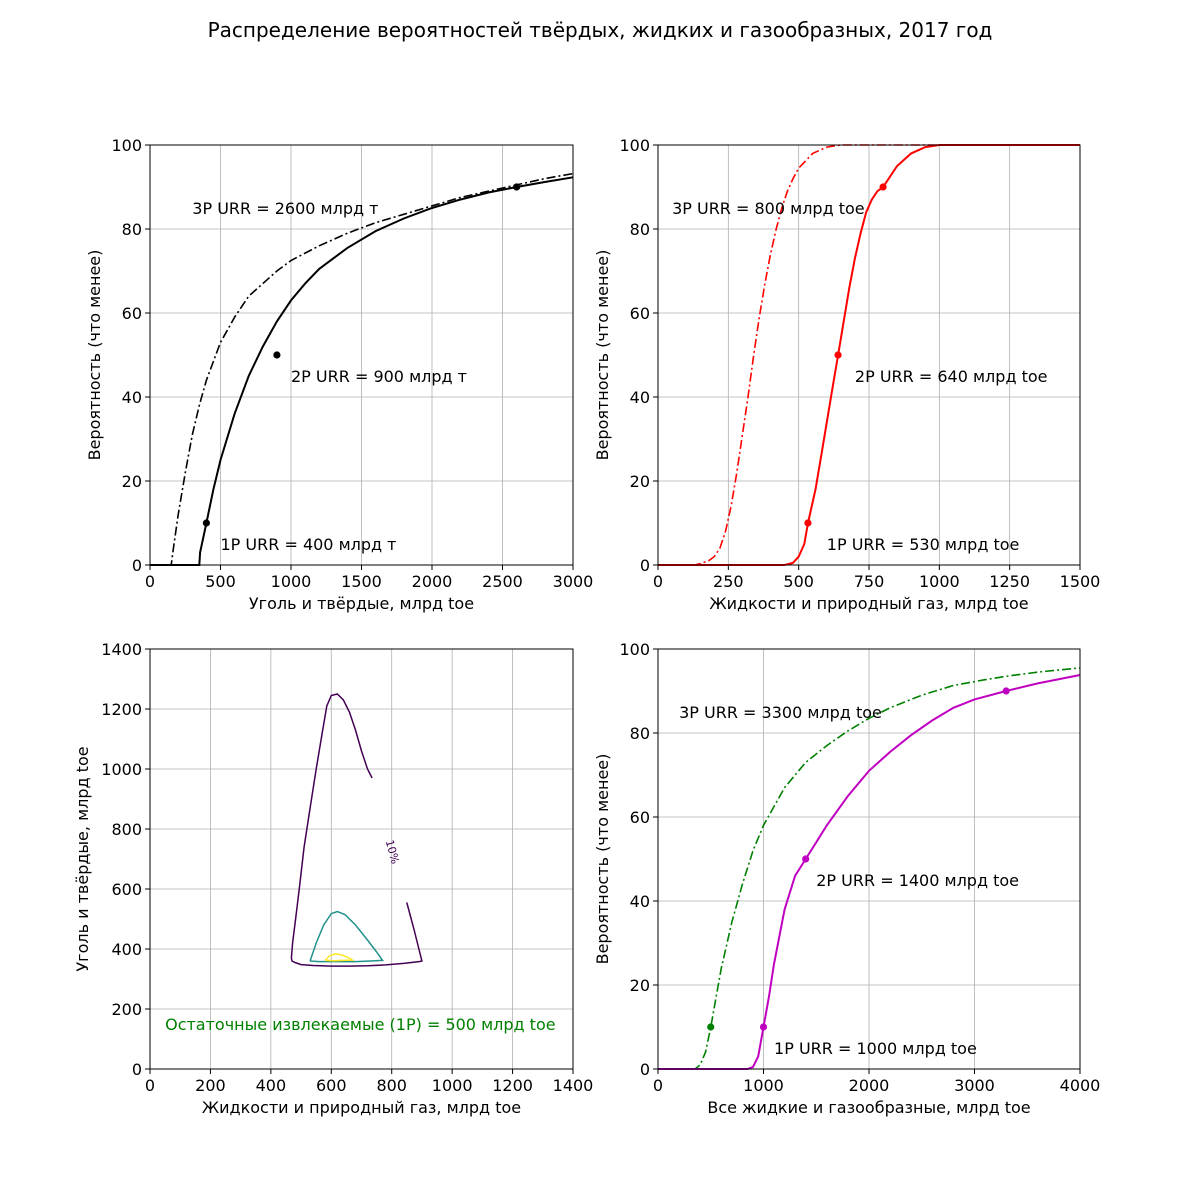 The height and width of the screenshot is (1204, 1200). I want to click on x-tick-label: 600, so click(331, 1085).